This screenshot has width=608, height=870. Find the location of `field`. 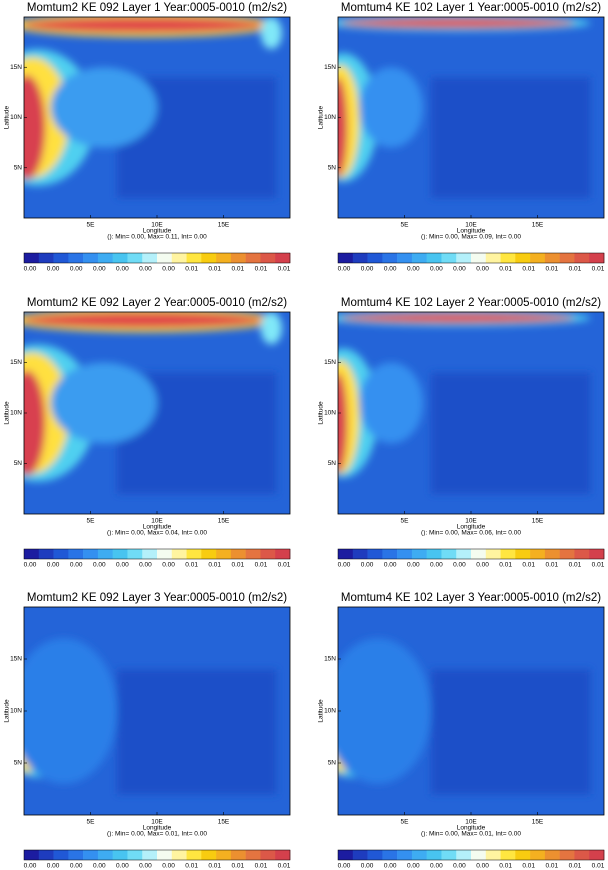

field is located at coordinates (157, 117).